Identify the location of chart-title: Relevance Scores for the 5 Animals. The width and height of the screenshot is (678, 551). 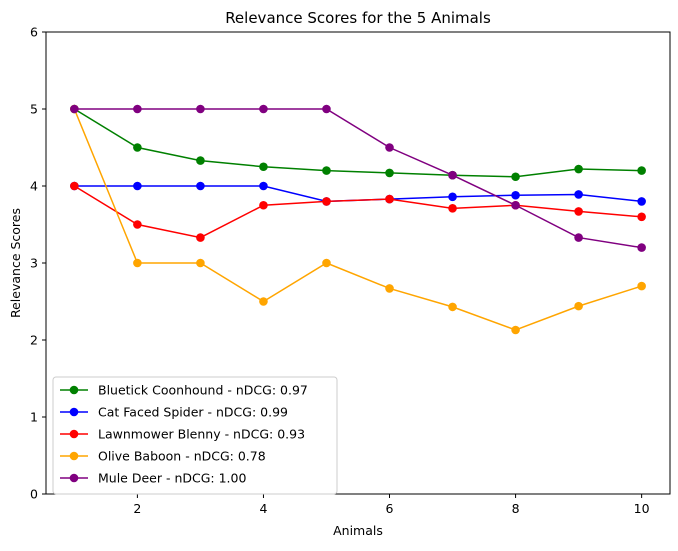
(358, 18).